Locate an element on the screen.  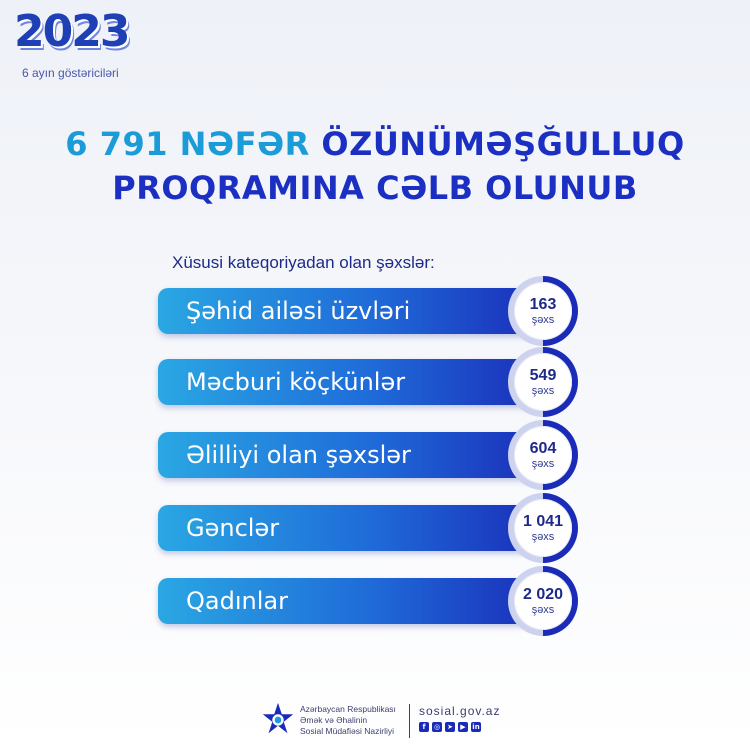
category-bar: Məcburi köçkünlər is located at coordinates (354, 382).